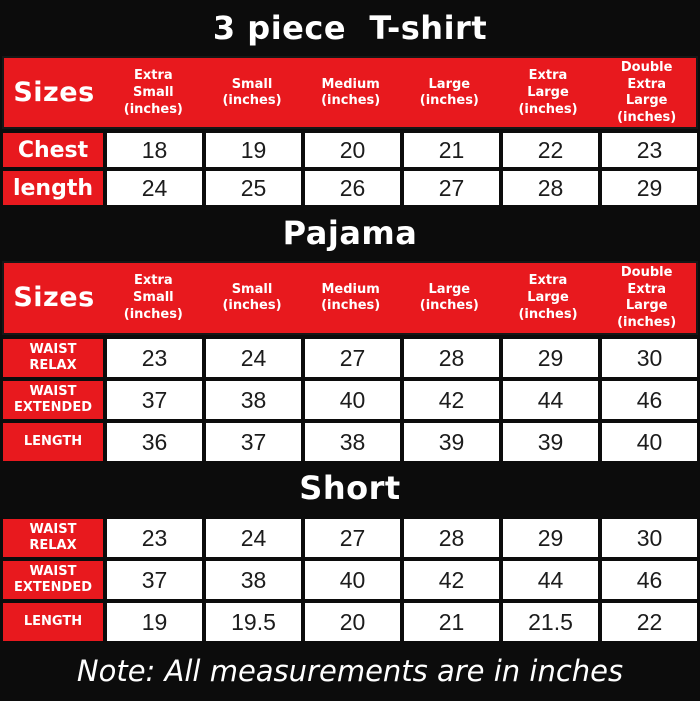 This screenshot has width=700, height=701. I want to click on chest-value-xs: 18, so click(154, 150).